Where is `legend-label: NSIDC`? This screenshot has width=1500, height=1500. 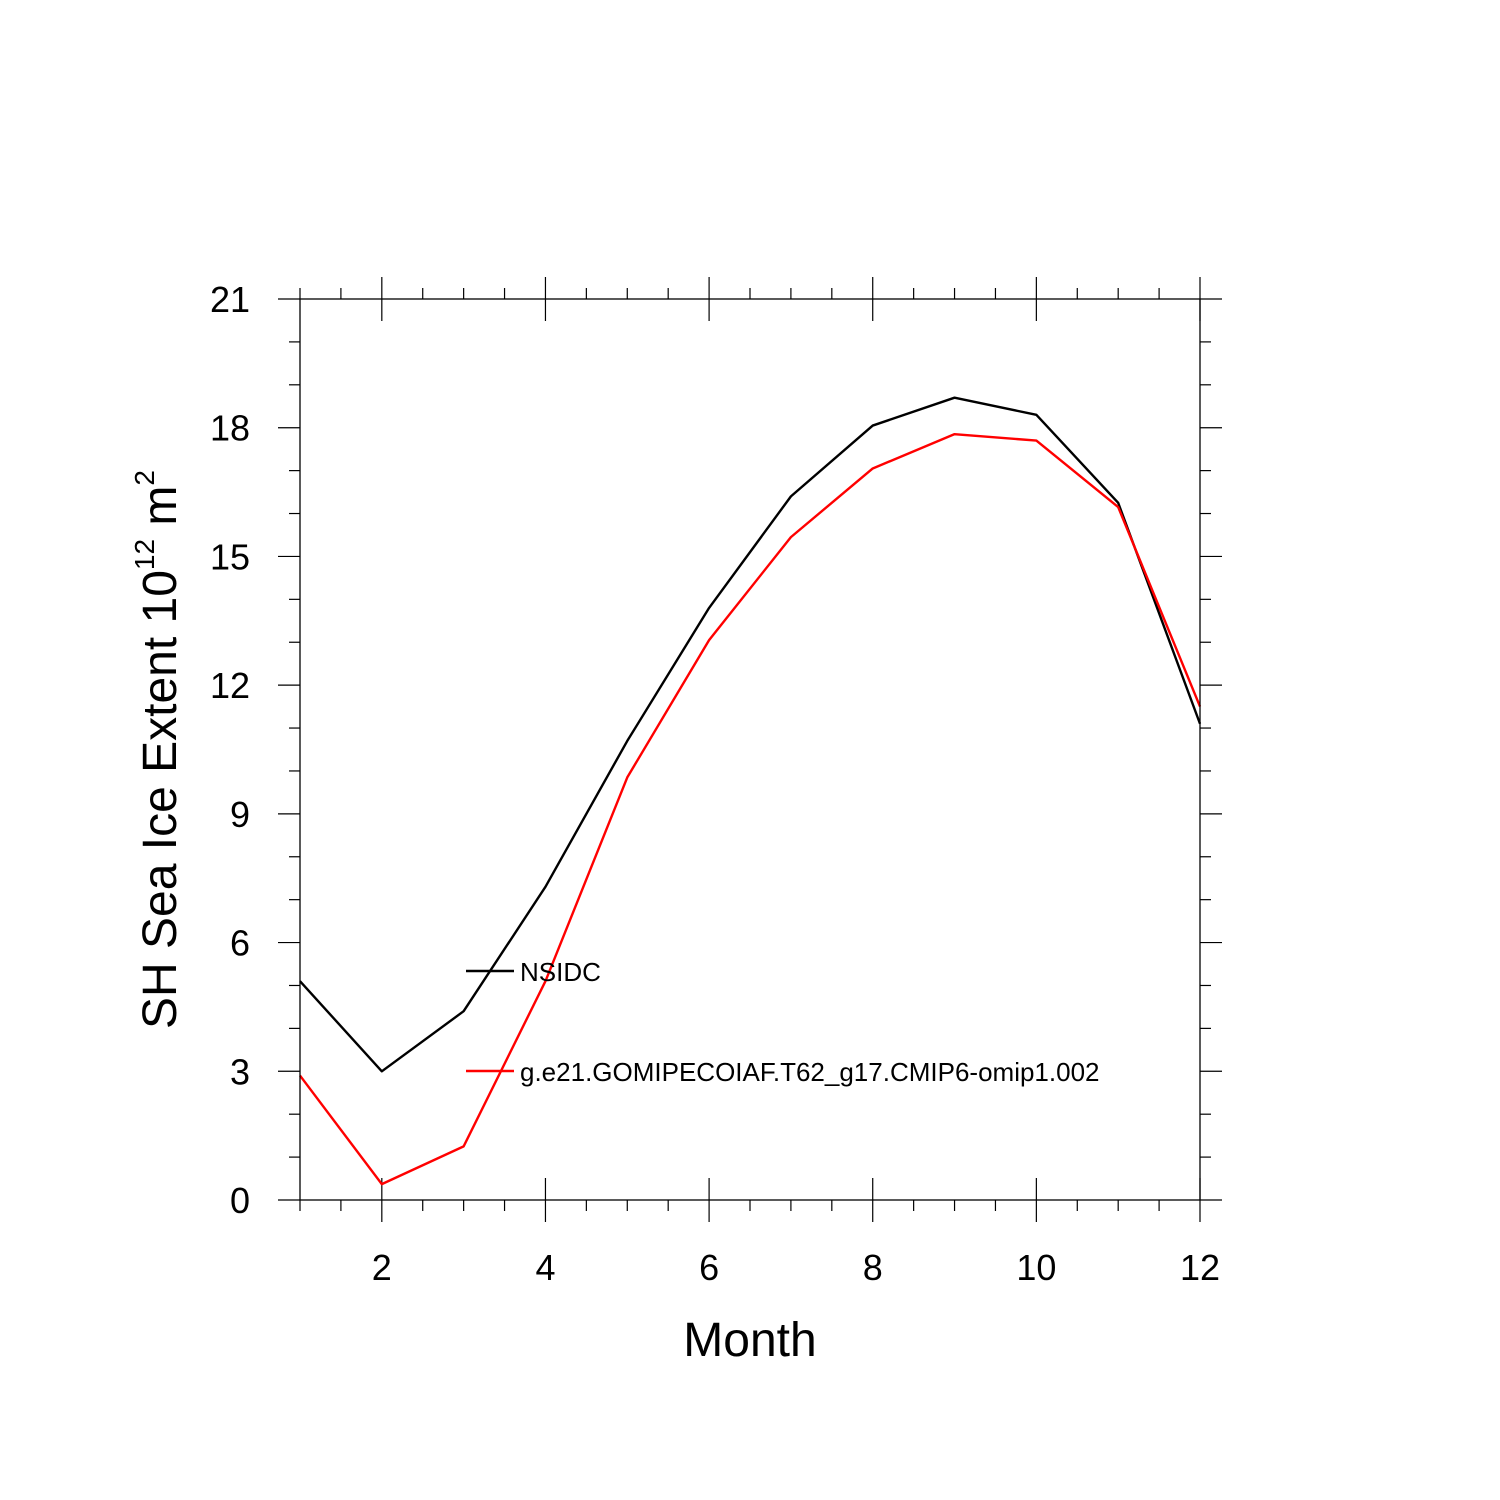
legend-label: NSIDC is located at coordinates (560, 972).